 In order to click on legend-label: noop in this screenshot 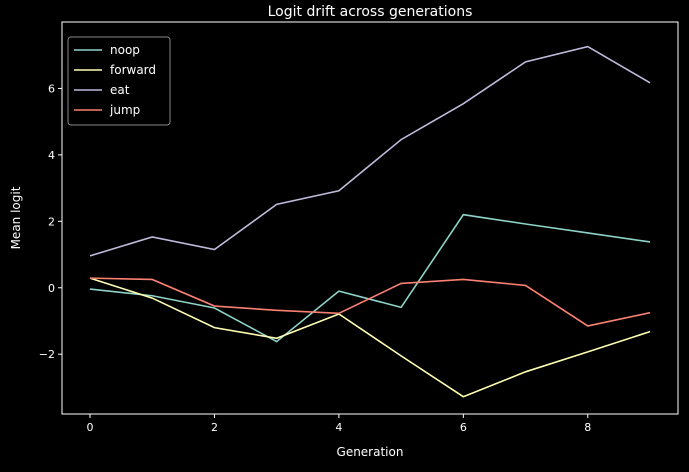, I will do `click(125, 50)`.